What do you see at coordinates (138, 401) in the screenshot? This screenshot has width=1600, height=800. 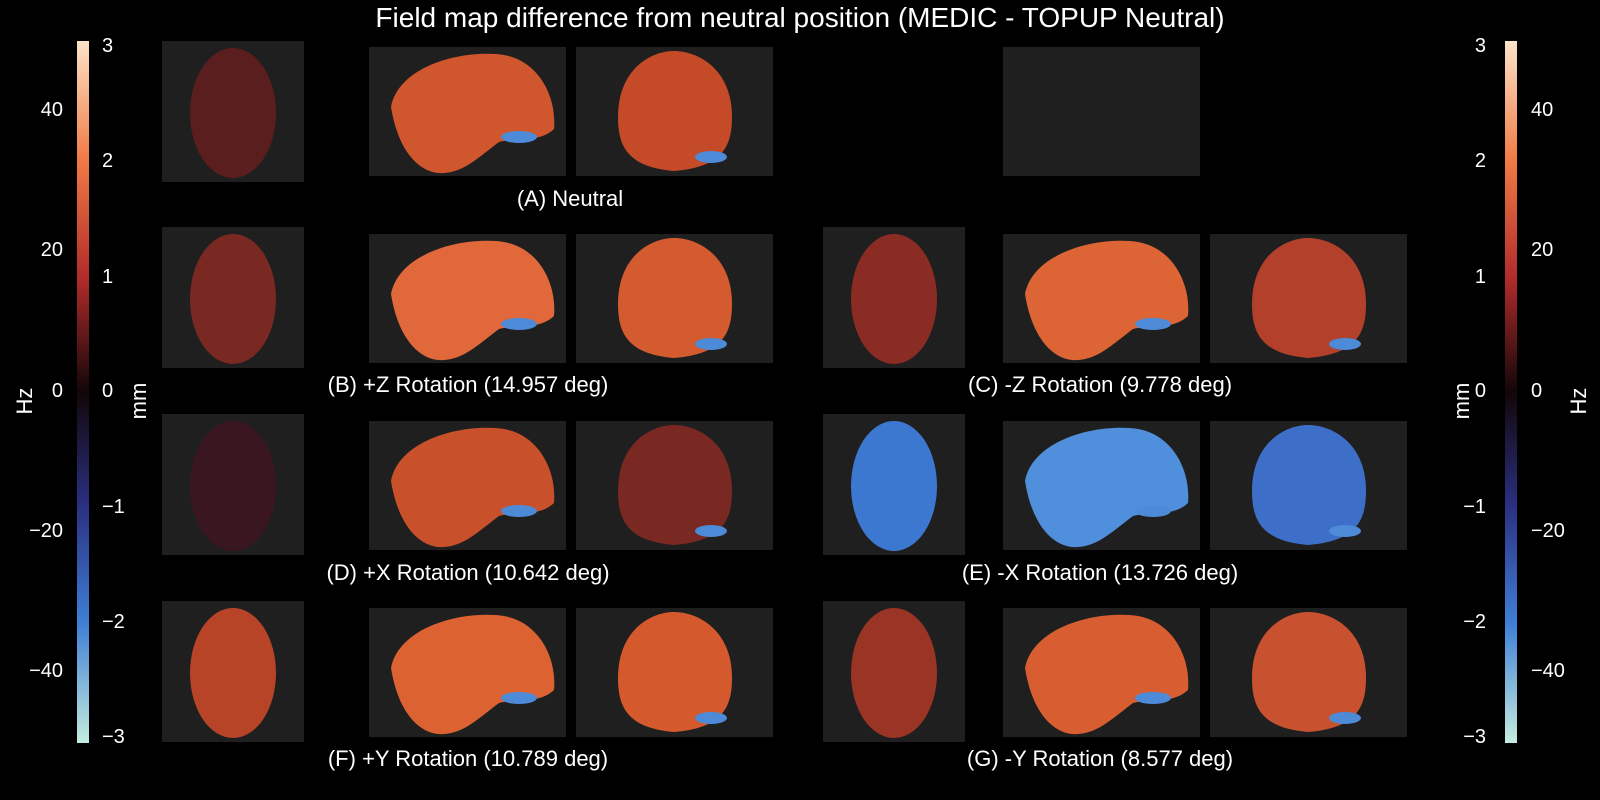 I see `left-mm-label: mm` at bounding box center [138, 401].